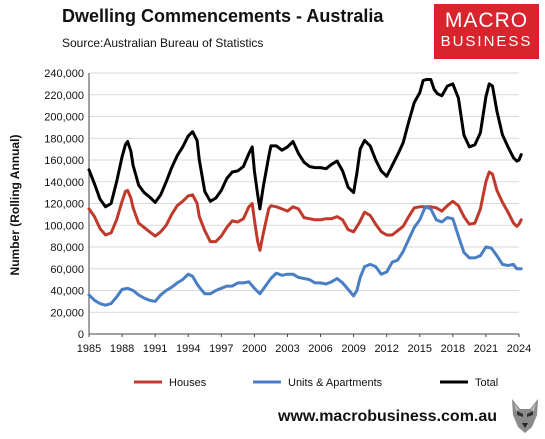 The width and height of the screenshot is (545, 439). I want to click on x-tick-label: 2018, so click(453, 349).